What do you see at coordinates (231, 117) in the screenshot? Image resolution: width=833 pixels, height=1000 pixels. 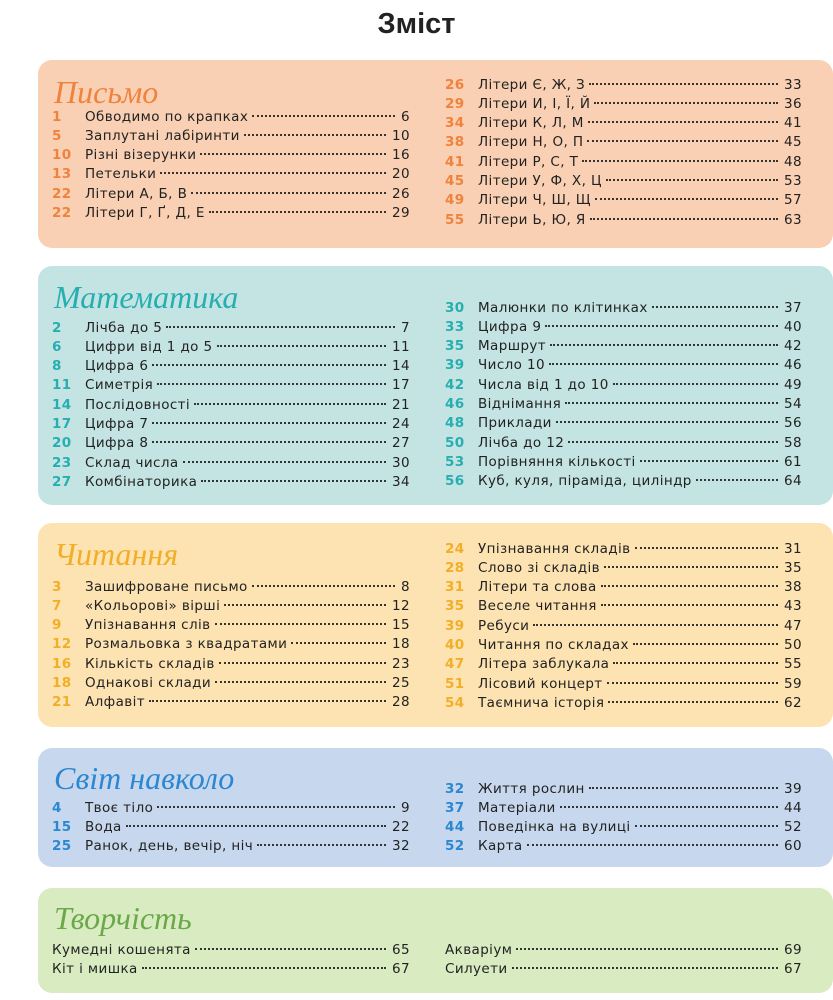 I see `toc-entry: 1 Обводимо по крапках 6` at bounding box center [231, 117].